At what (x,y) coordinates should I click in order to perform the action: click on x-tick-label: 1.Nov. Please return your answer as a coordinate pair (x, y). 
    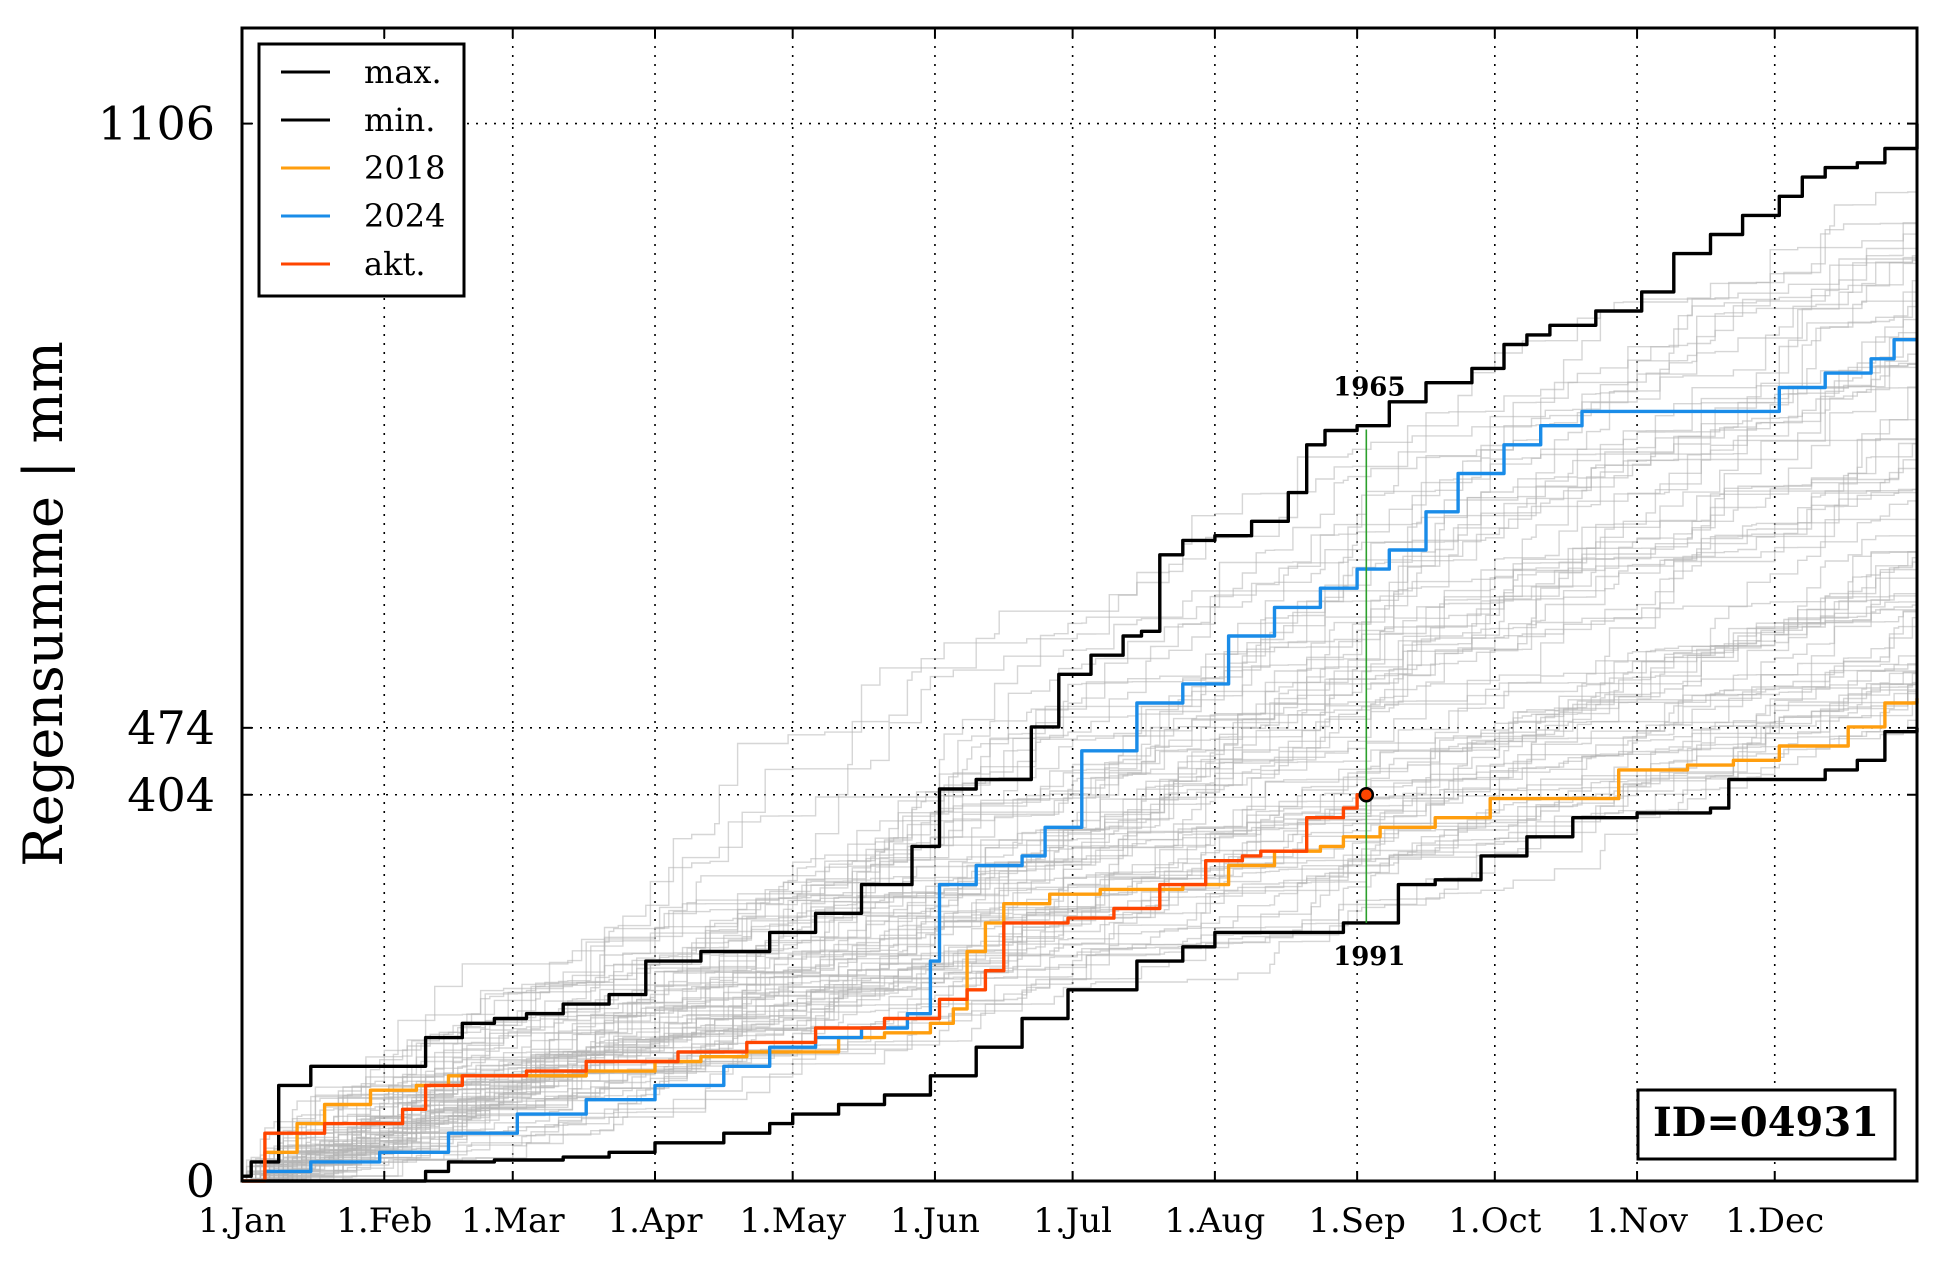
    Looking at the image, I should click on (1637, 1221).